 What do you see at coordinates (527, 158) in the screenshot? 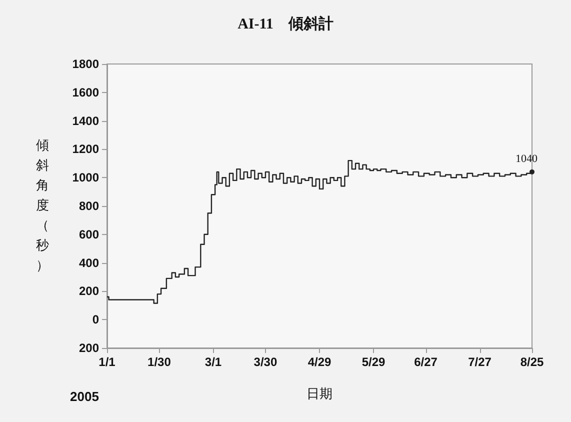
I see `annotation: 1040` at bounding box center [527, 158].